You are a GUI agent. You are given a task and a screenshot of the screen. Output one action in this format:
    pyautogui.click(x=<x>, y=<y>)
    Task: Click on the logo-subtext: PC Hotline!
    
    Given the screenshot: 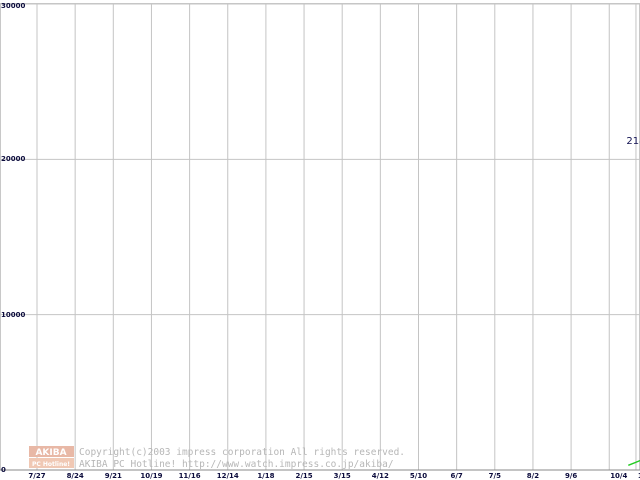 What is the action you would take?
    pyautogui.click(x=51, y=464)
    